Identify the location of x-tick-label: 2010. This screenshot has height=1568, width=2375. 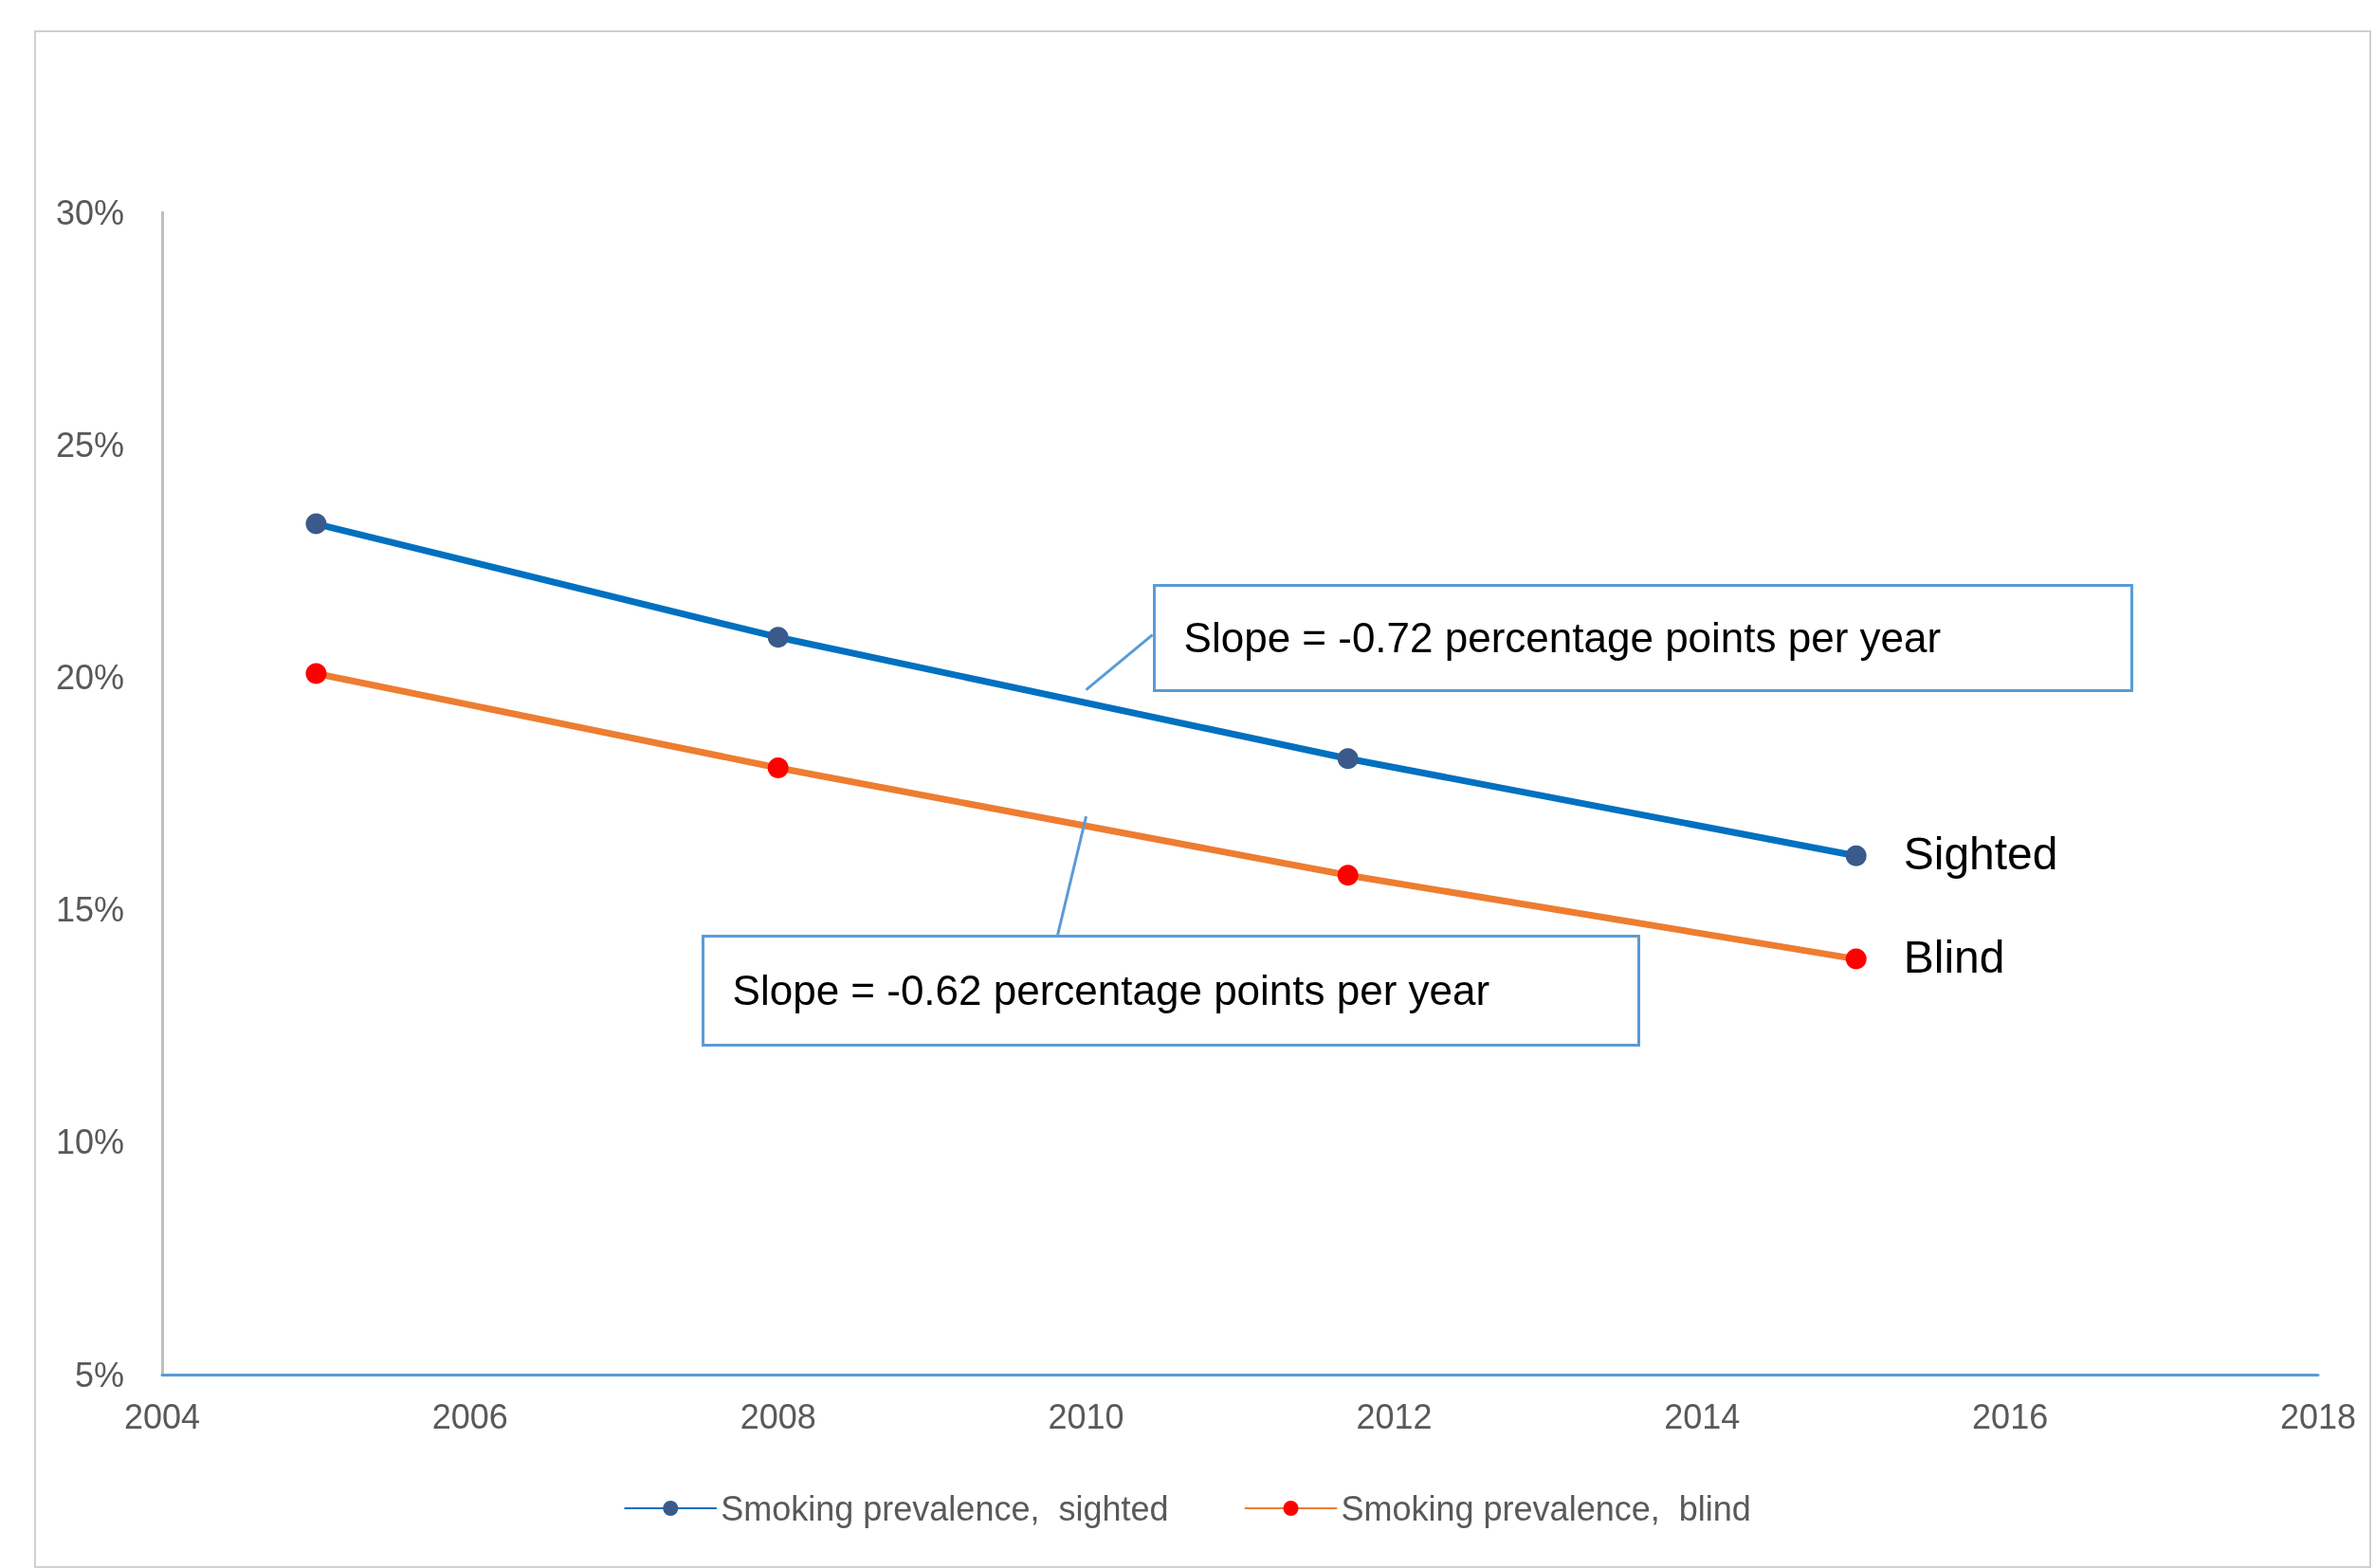
(1086, 1416).